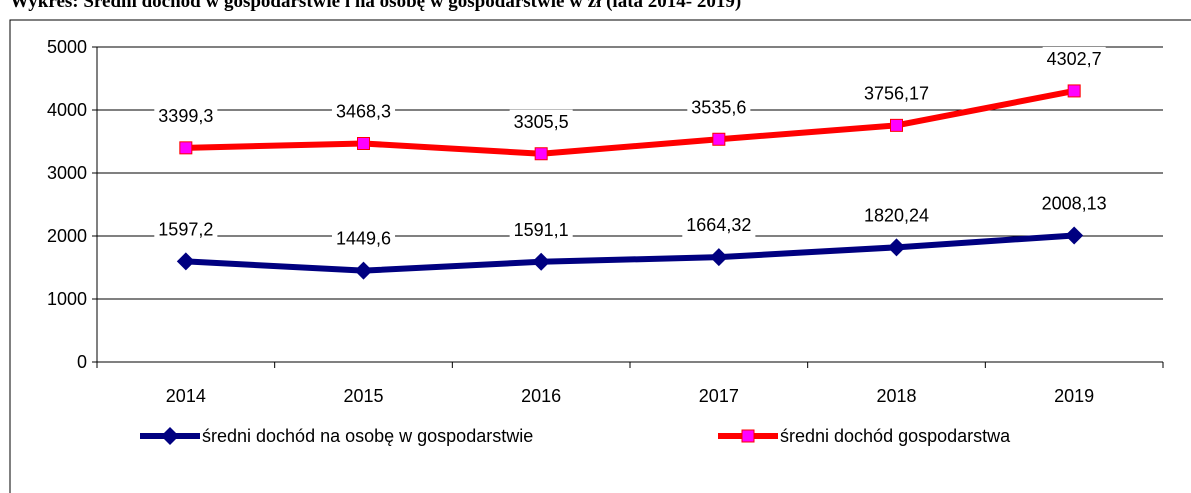 The height and width of the screenshot is (493, 1191). I want to click on y-tick-label: 5000, so click(67, 47).